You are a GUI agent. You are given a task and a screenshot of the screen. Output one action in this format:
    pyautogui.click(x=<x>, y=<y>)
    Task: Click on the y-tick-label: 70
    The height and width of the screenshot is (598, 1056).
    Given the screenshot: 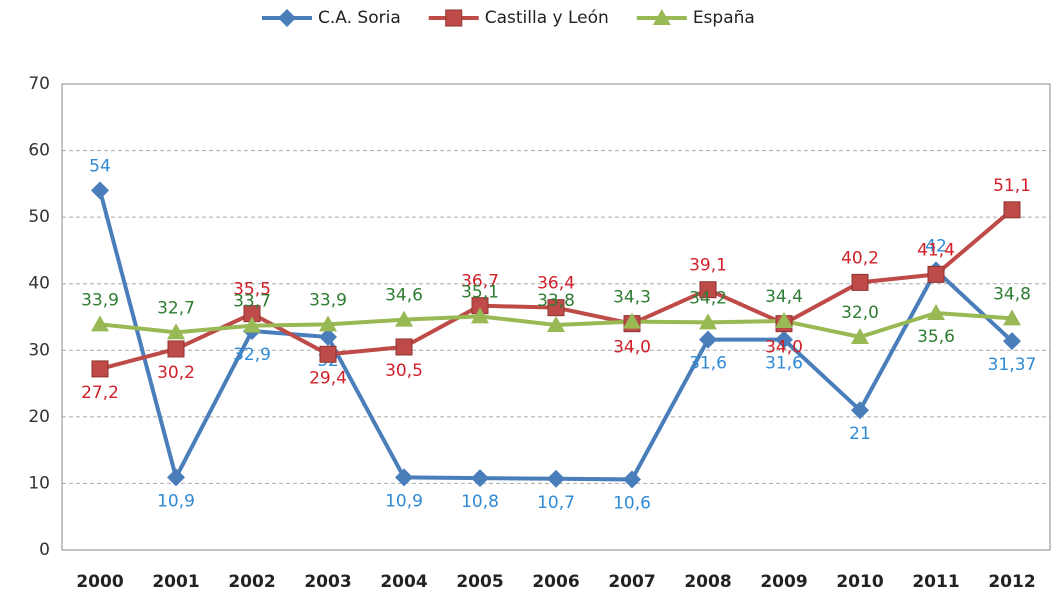 What is the action you would take?
    pyautogui.click(x=39, y=84)
    